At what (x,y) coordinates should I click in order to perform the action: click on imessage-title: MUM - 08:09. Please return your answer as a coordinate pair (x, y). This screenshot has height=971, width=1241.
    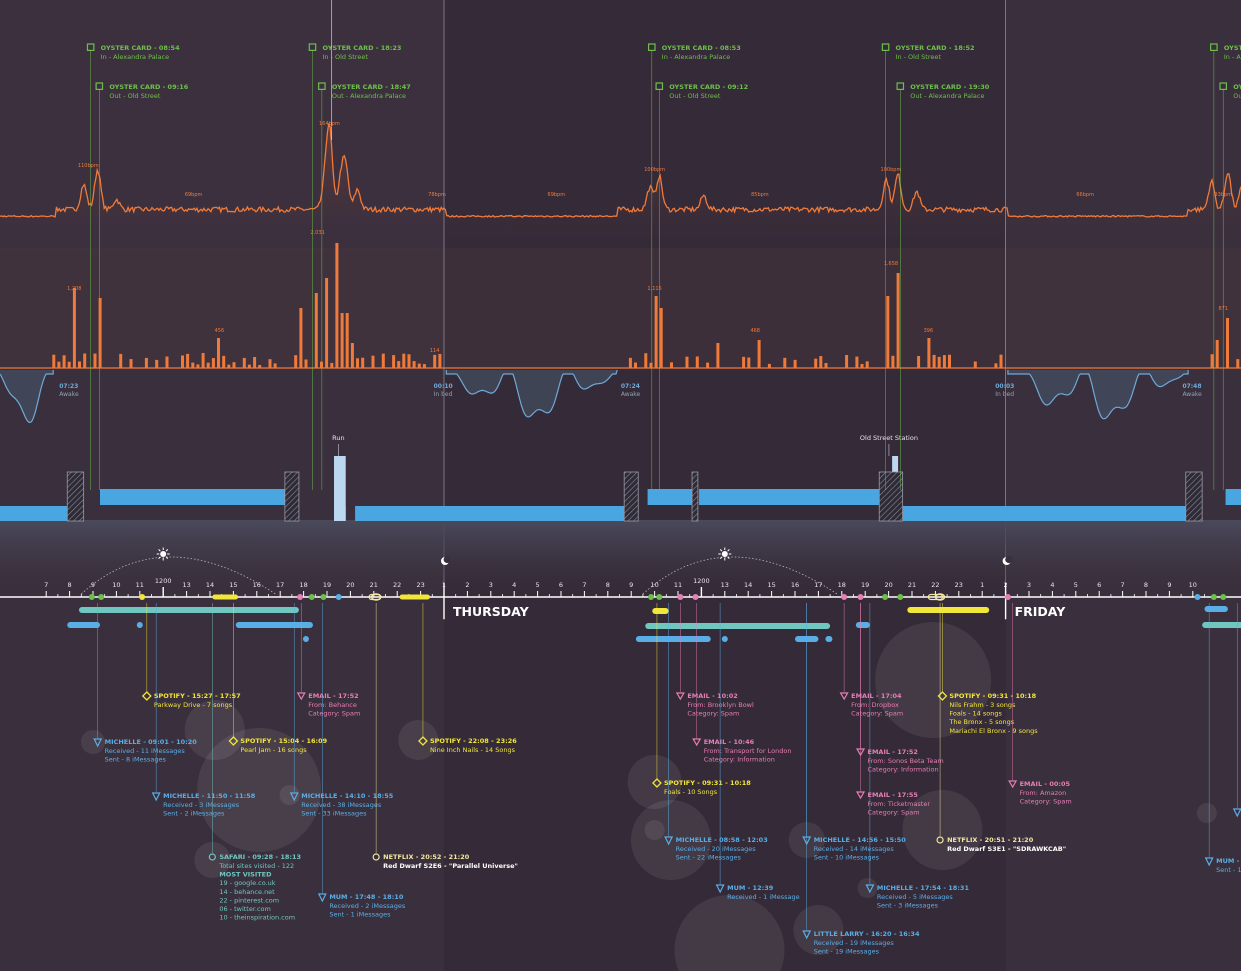
    Looking at the image, I should click on (1228, 861).